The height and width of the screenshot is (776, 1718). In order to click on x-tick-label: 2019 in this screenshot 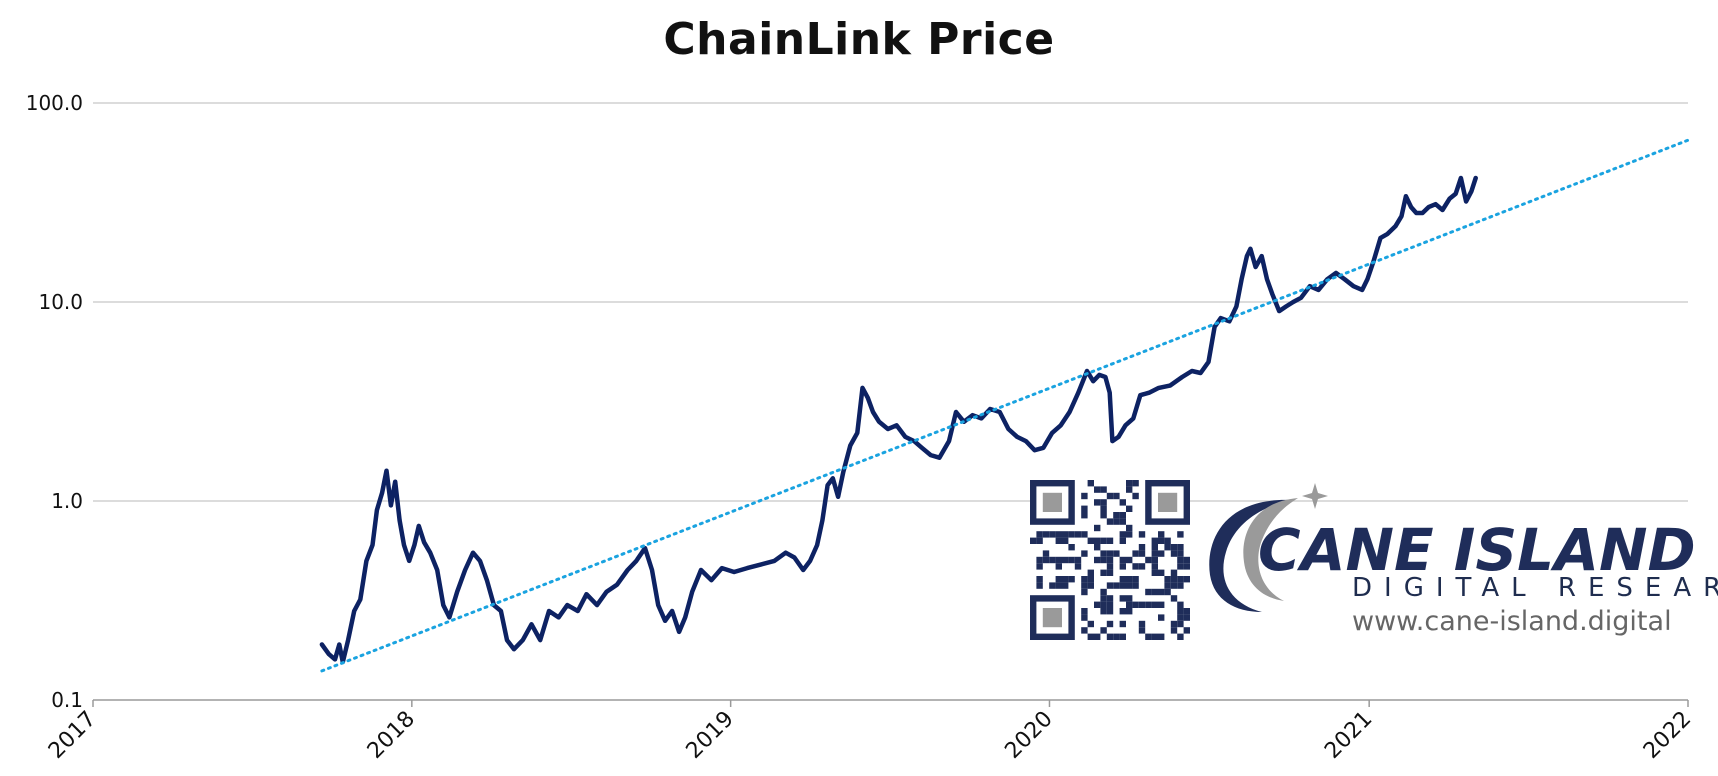, I will do `click(710, 735)`.